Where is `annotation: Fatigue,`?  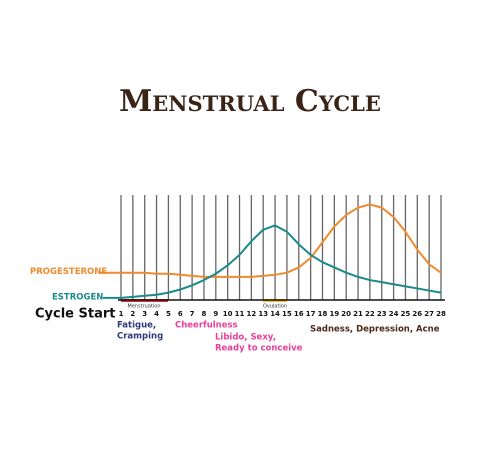
annotation: Fatigue, is located at coordinates (136, 326).